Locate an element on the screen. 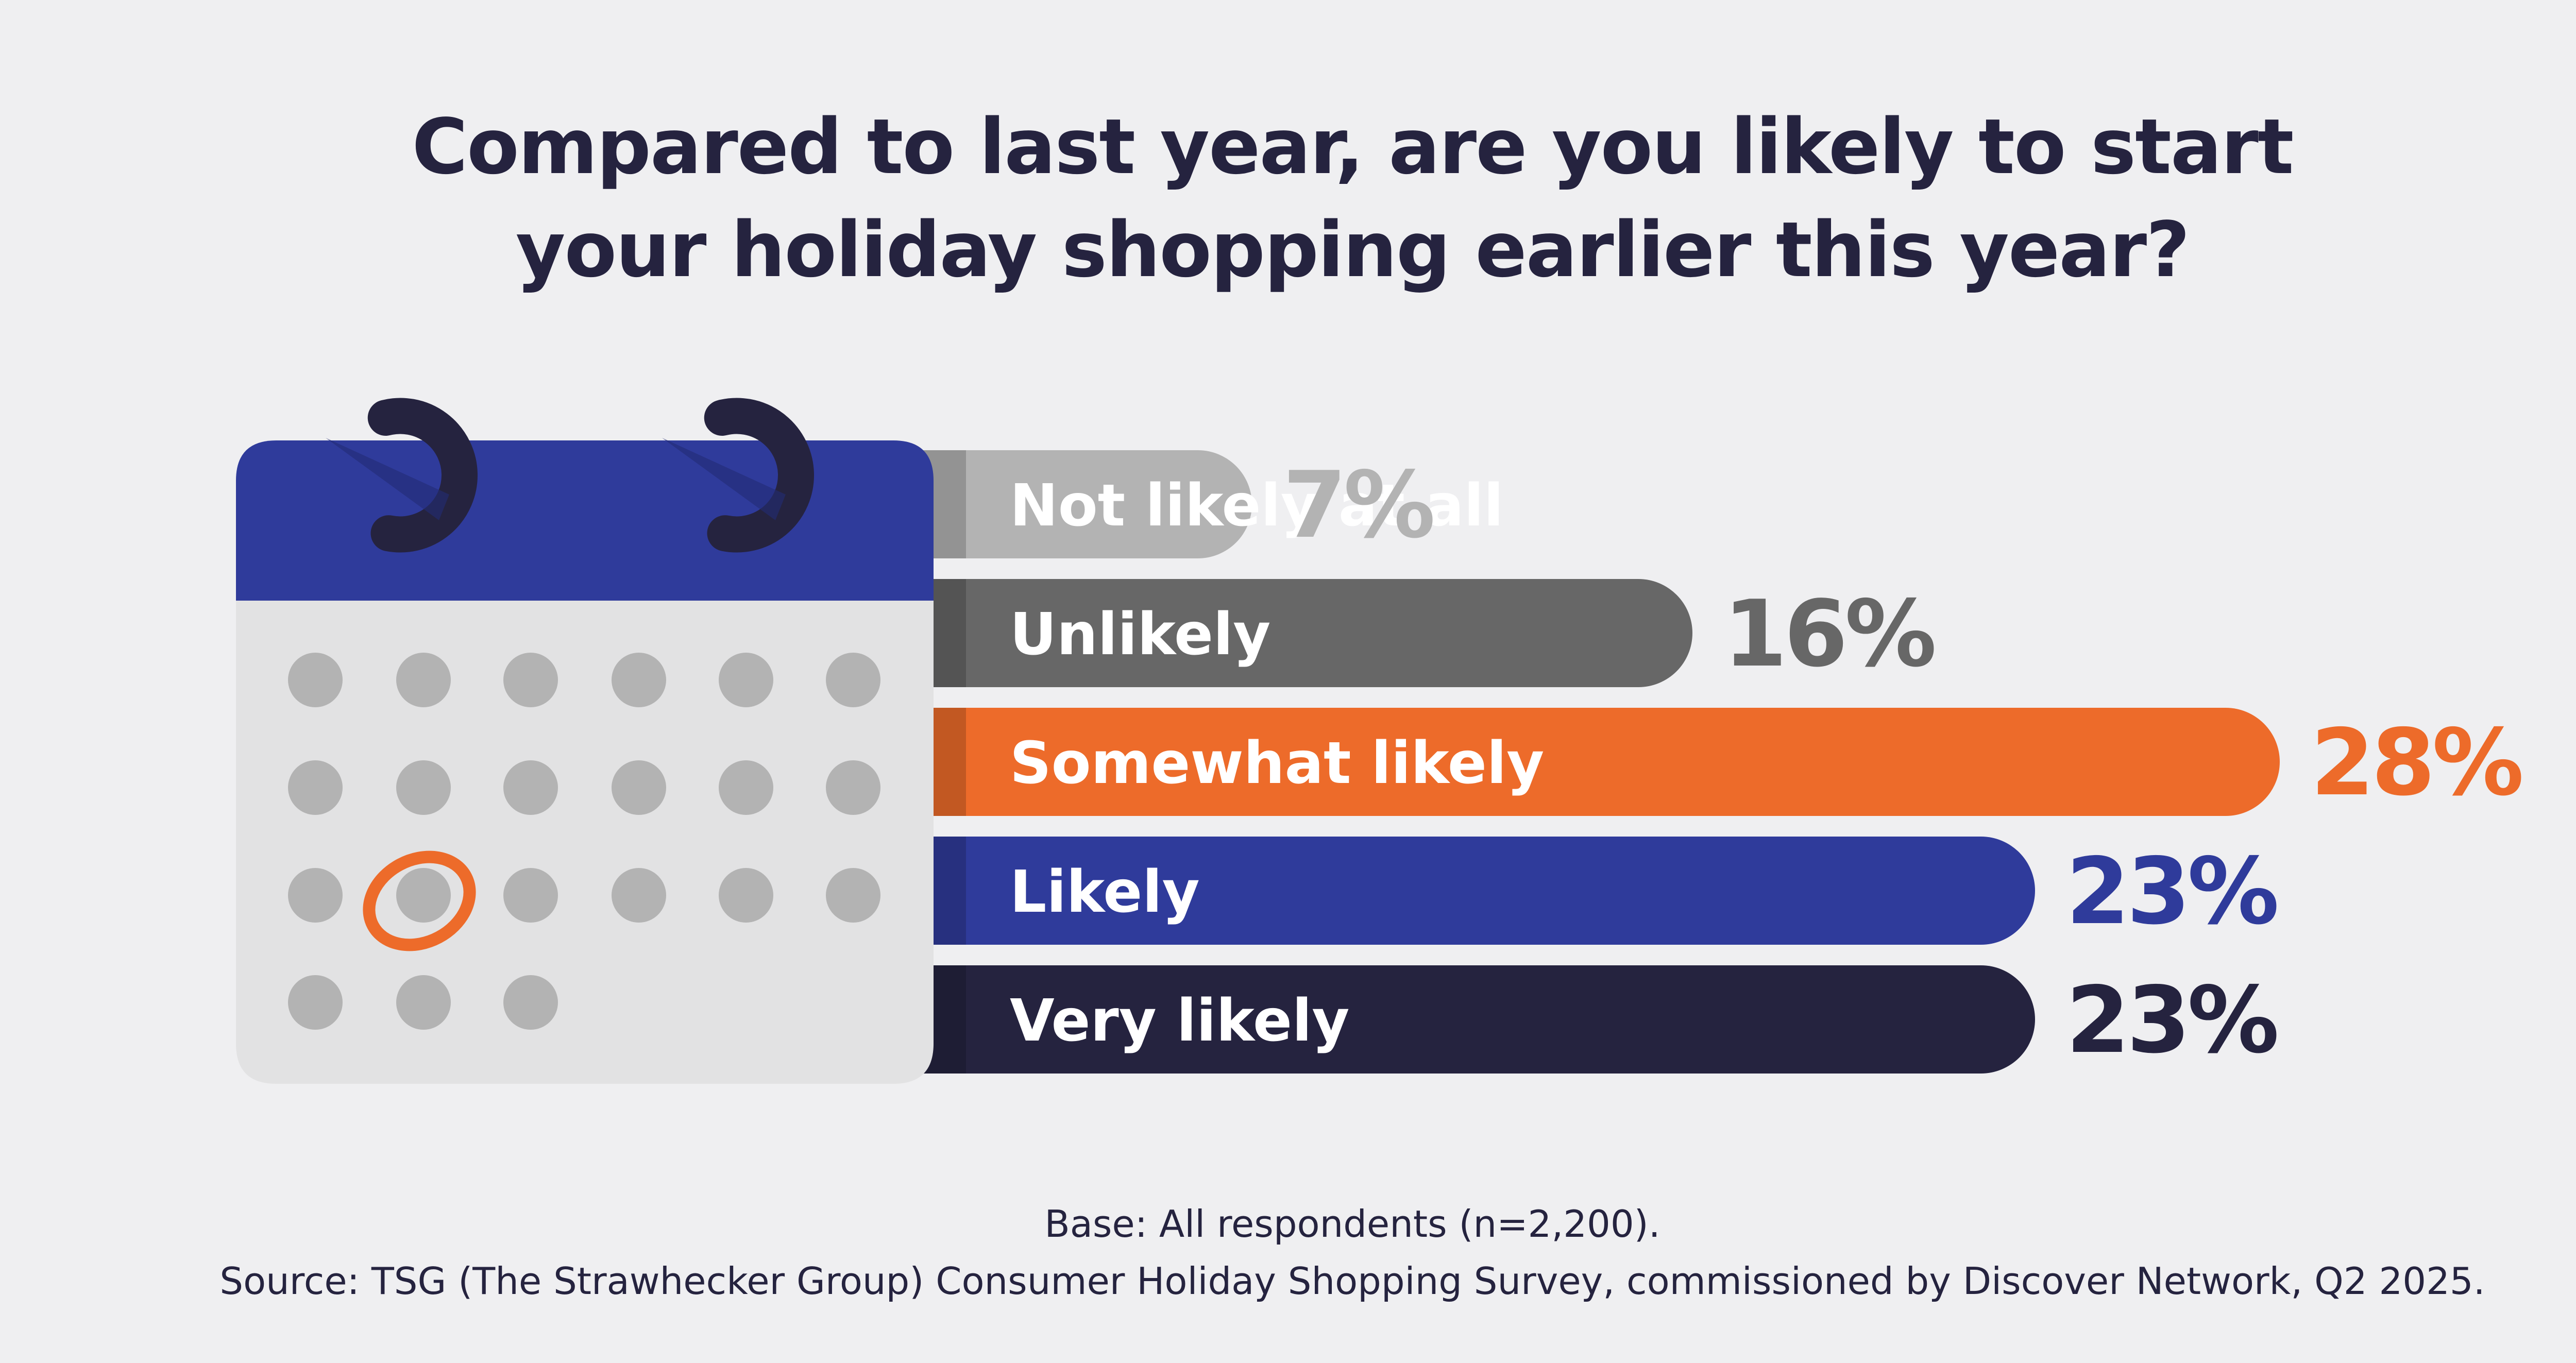  title-line-2: your holiday shopping earlier this year? is located at coordinates (1353, 250).